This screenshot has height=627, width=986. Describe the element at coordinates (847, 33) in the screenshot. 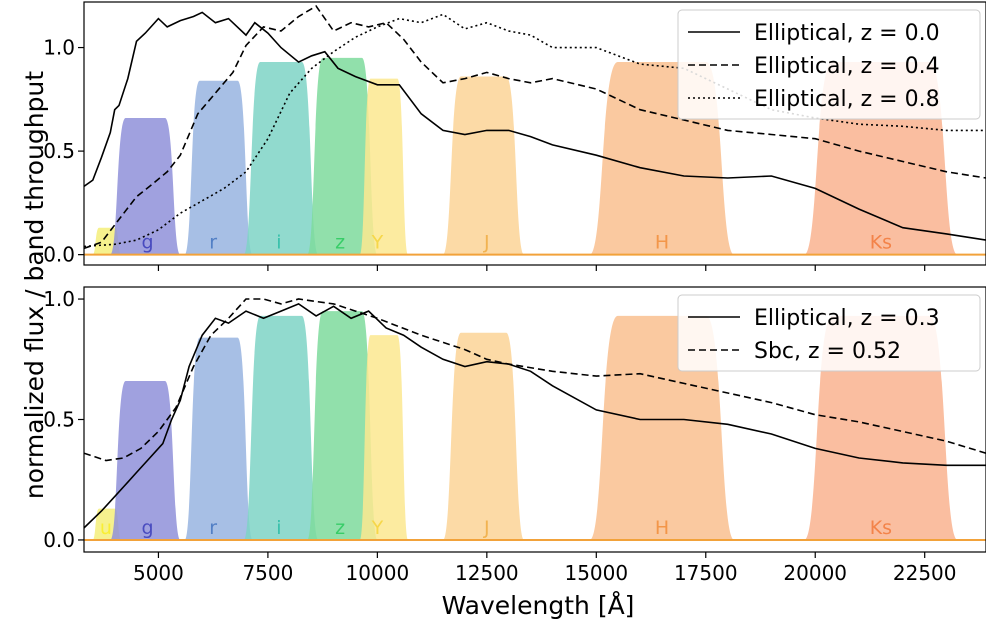

I see `top-legend-entry: Elliptical, z = 0.0` at that location.